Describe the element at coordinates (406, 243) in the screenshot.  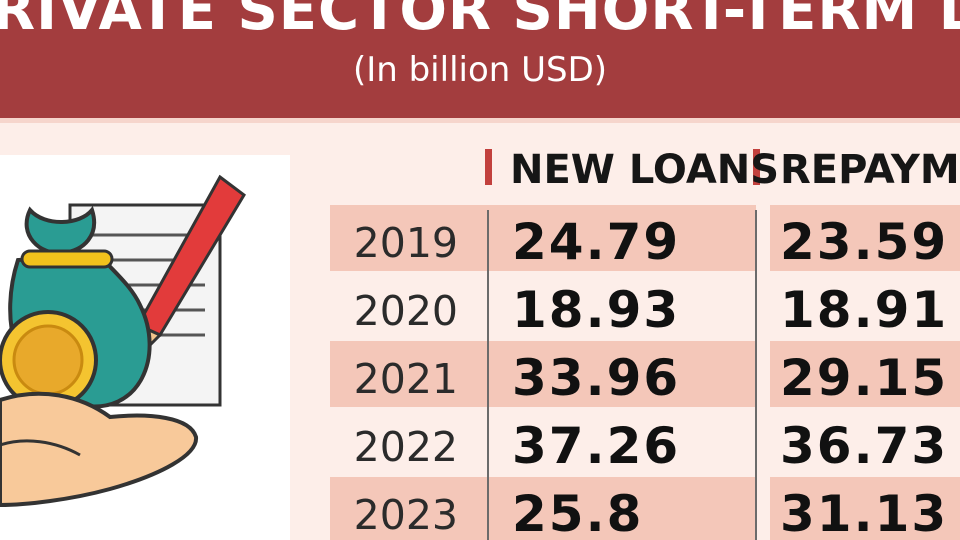
I see `year-label: 2019` at that location.